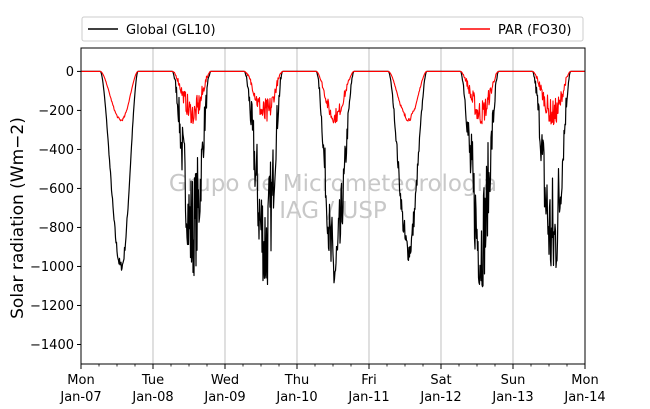 The height and width of the screenshot is (409, 650). I want to click on legend-box, so click(332, 29).